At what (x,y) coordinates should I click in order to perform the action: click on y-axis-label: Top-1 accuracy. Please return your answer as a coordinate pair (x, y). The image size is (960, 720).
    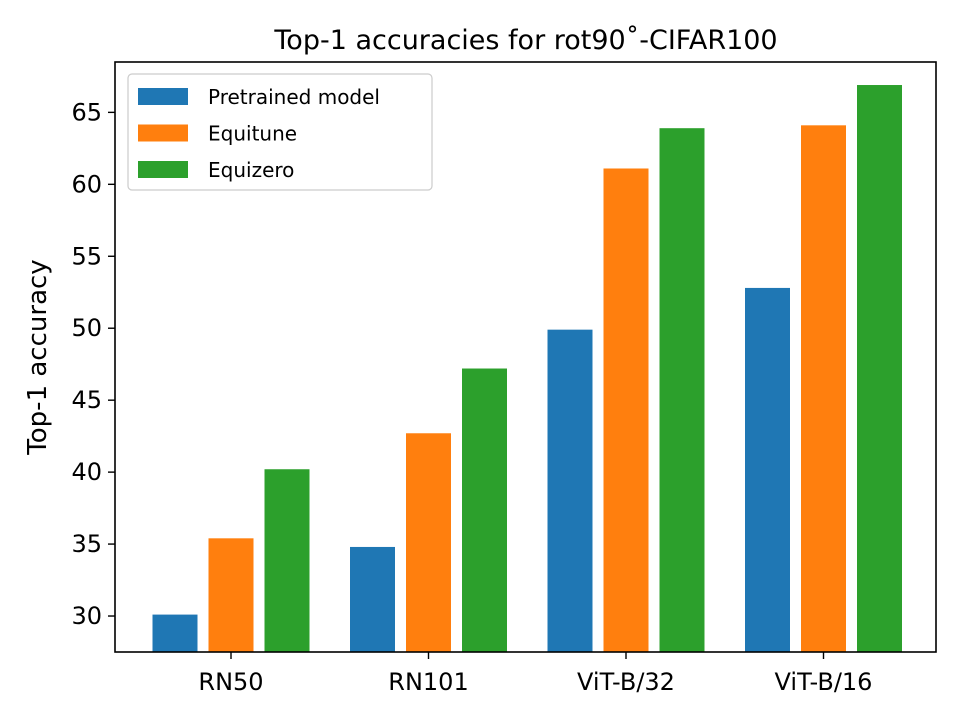
    Looking at the image, I should click on (38, 357).